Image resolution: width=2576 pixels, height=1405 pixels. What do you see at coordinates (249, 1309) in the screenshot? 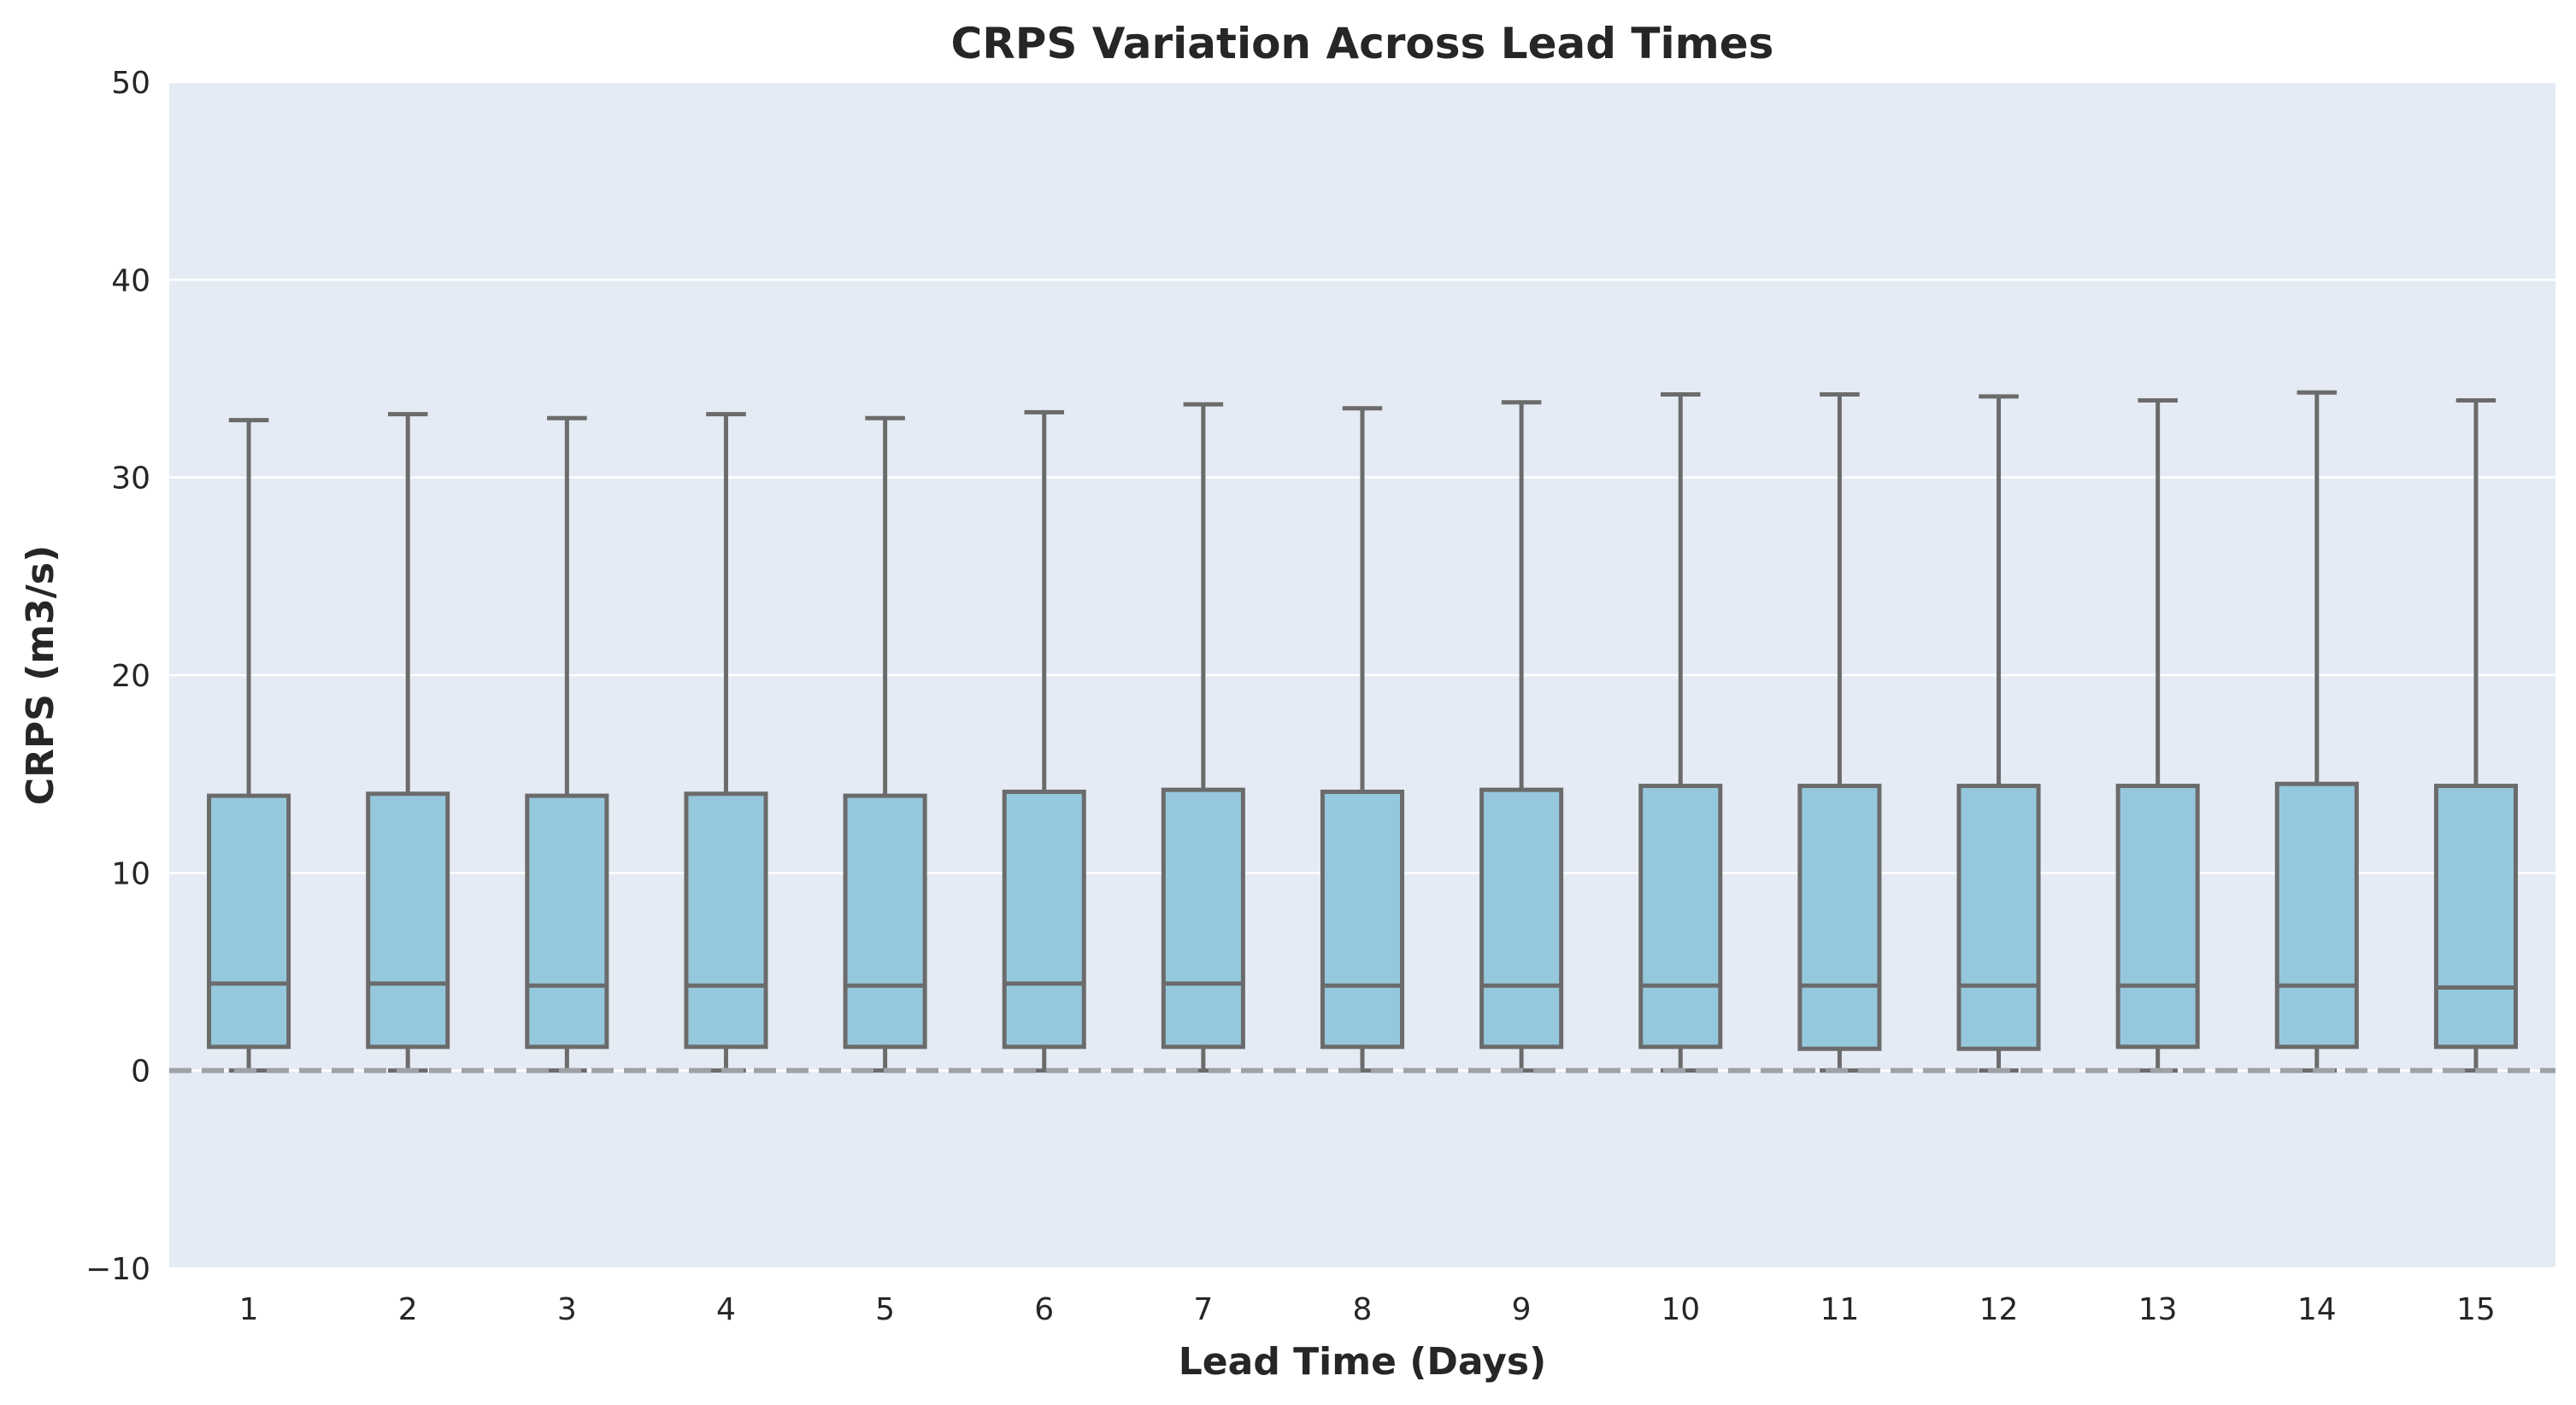
I see `x-tick-label: 1` at bounding box center [249, 1309].